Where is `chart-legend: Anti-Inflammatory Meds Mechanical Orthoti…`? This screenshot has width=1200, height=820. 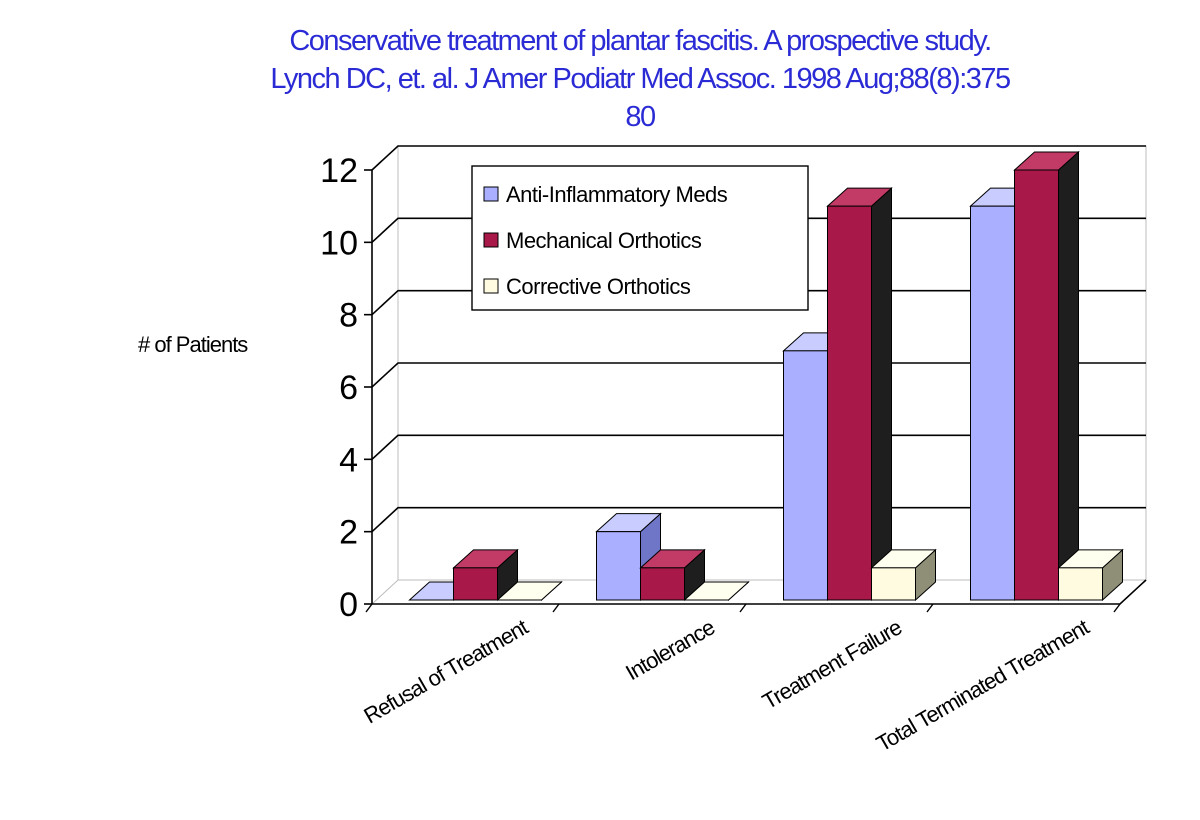 chart-legend: Anti-Inflammatory Meds Mechanical Orthoti… is located at coordinates (640, 238).